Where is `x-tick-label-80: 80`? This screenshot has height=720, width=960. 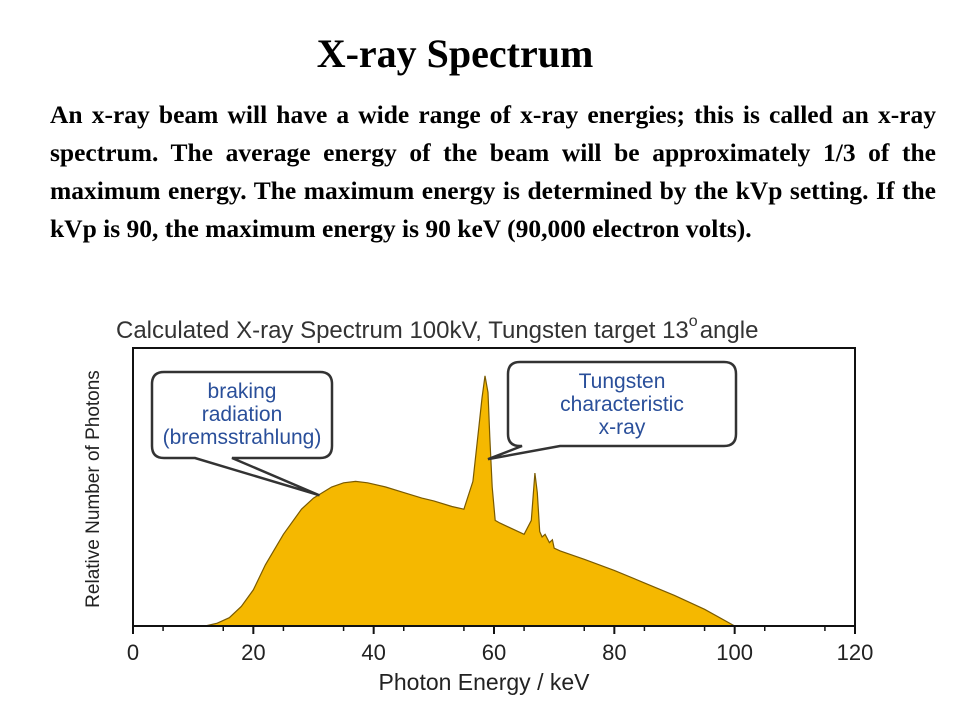
x-tick-label-80: 80 is located at coordinates (614, 652).